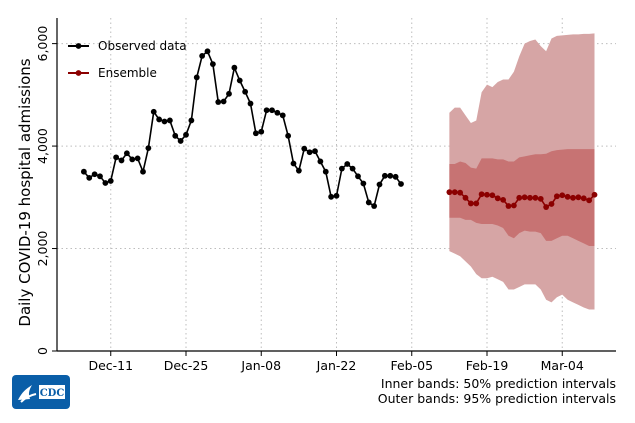 The height and width of the screenshot is (423, 635). Describe the element at coordinates (42, 351) in the screenshot. I see `y-tick-label: 0` at that location.